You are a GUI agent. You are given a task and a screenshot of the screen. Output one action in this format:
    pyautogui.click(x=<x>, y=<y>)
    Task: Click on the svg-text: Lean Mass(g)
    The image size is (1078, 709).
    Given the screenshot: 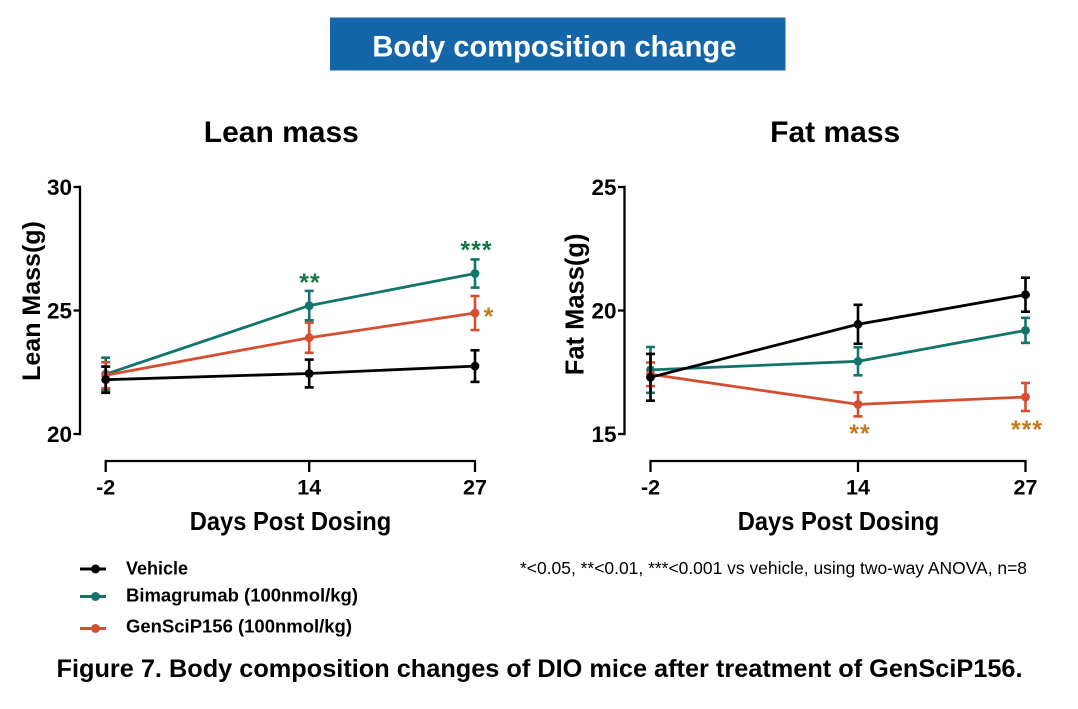 What is the action you would take?
    pyautogui.click(x=32, y=301)
    